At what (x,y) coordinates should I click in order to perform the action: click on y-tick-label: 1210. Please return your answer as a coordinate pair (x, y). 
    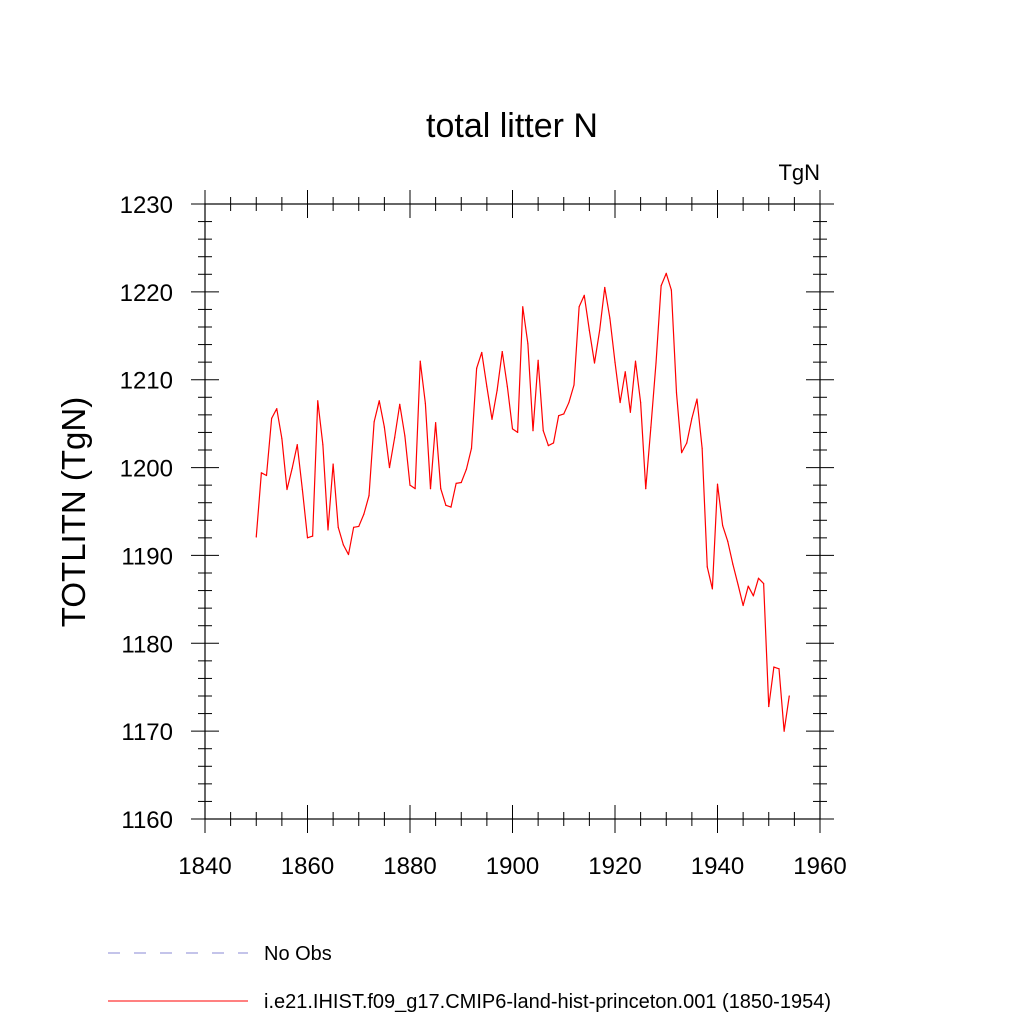
    Looking at the image, I should click on (146, 381).